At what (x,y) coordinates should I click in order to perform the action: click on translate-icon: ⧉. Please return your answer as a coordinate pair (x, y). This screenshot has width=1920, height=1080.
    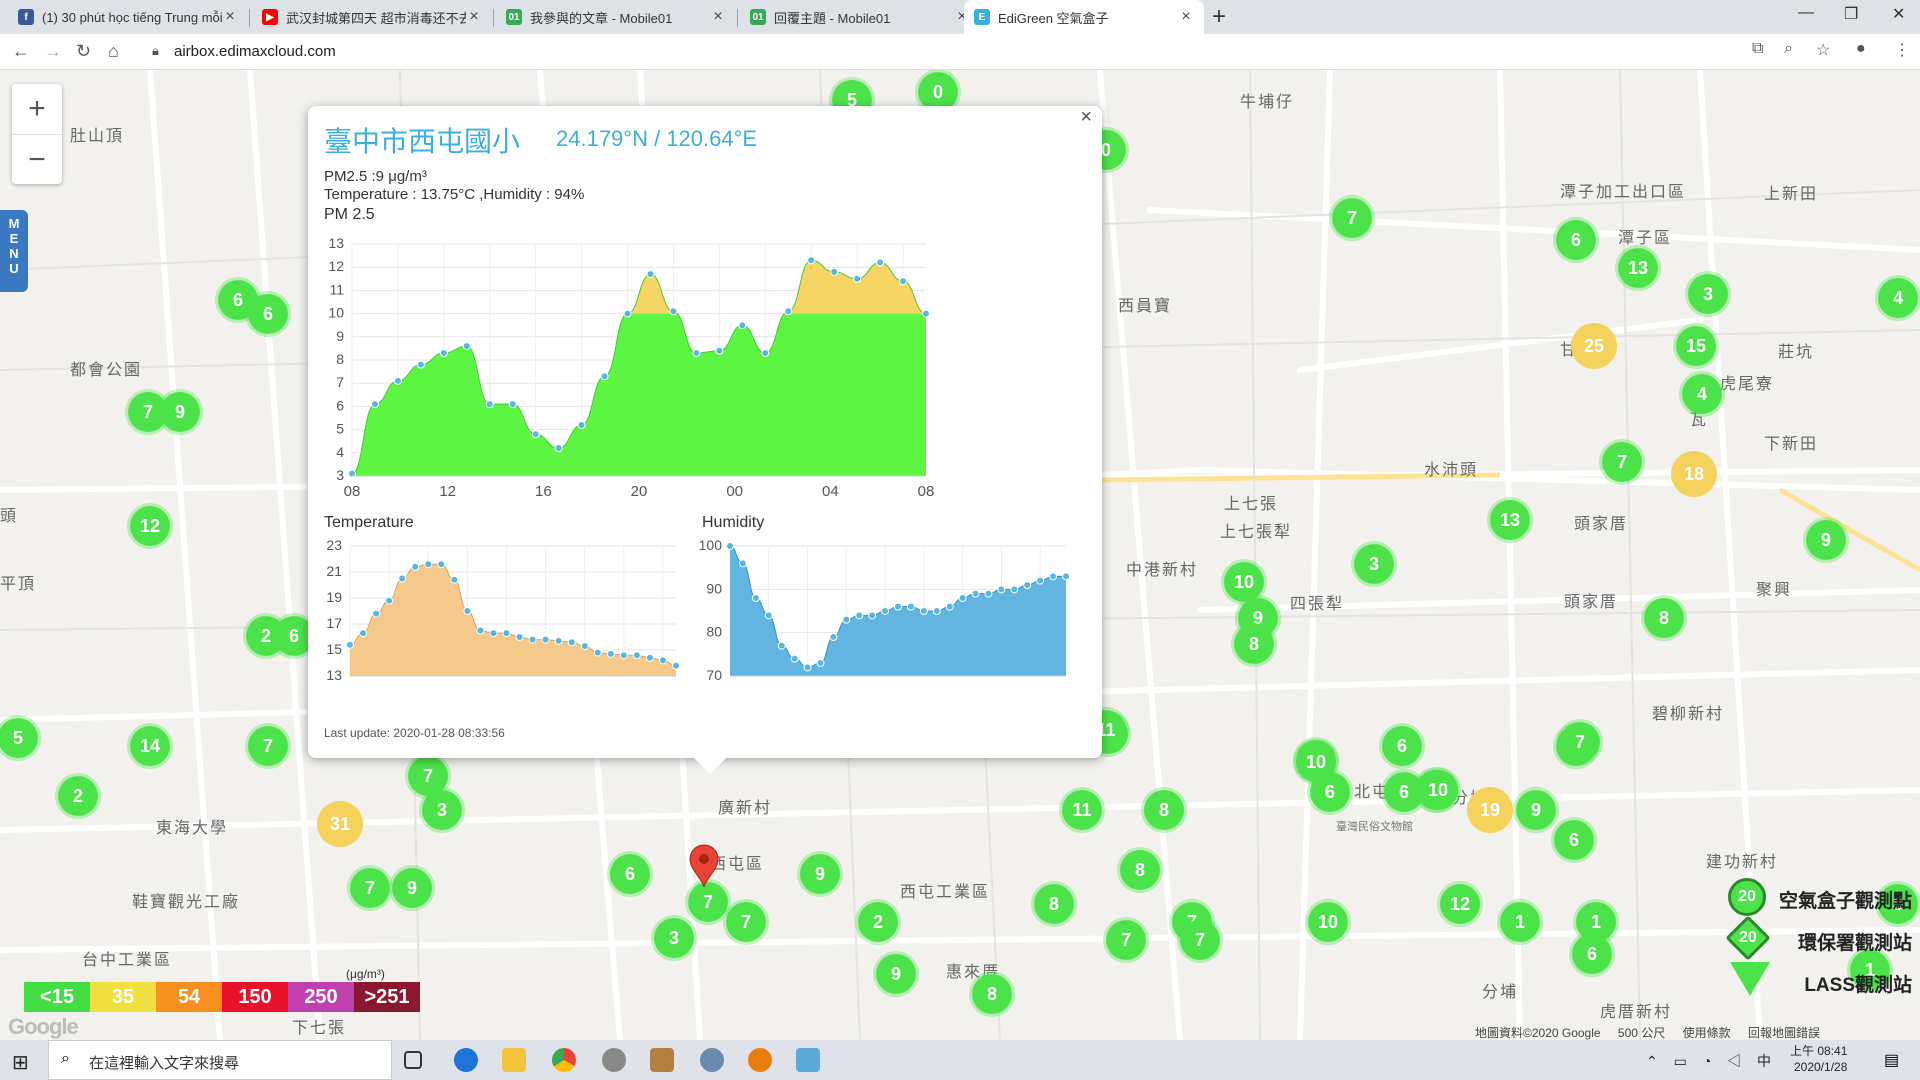
    Looking at the image, I should click on (1758, 48).